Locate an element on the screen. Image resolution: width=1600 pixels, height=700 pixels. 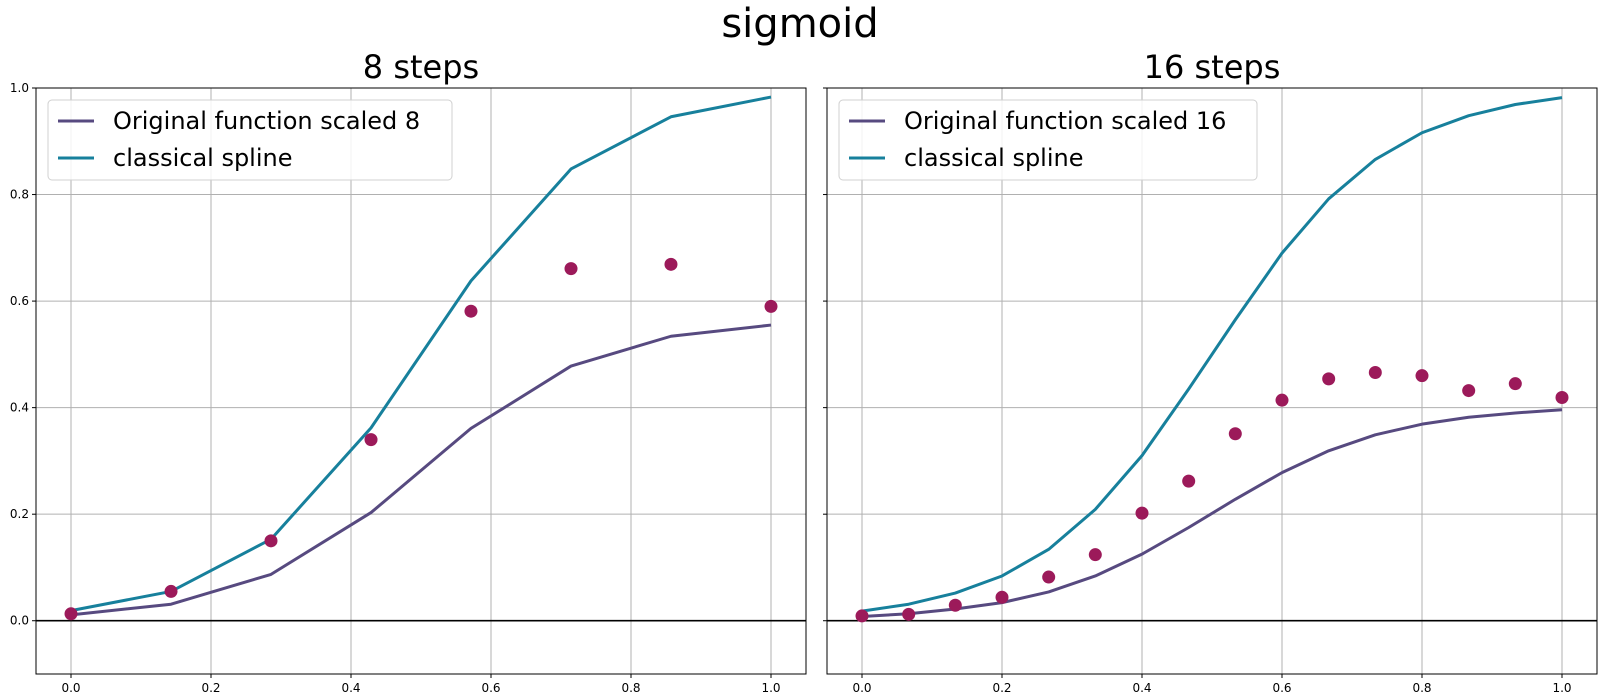
y-tick-label: 0.0 is located at coordinates (19, 621).